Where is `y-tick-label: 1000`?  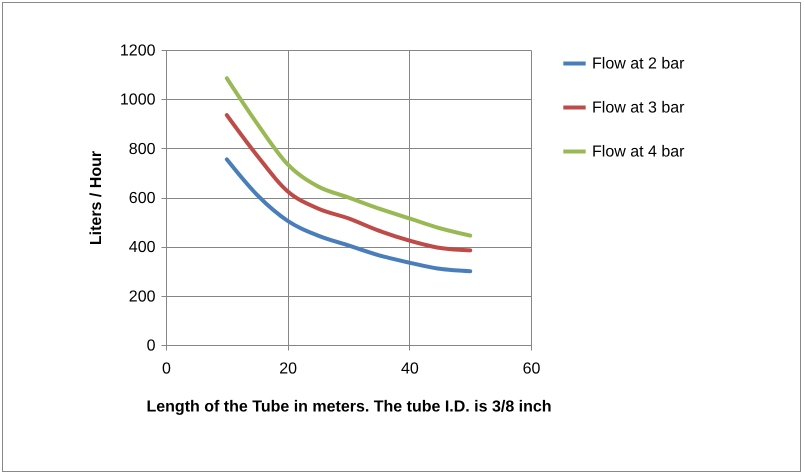 y-tick-label: 1000 is located at coordinates (138, 100).